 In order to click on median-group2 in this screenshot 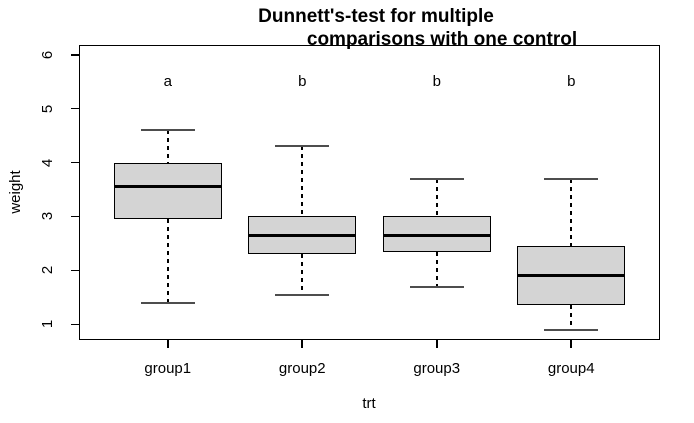, I will do `click(302, 235)`.